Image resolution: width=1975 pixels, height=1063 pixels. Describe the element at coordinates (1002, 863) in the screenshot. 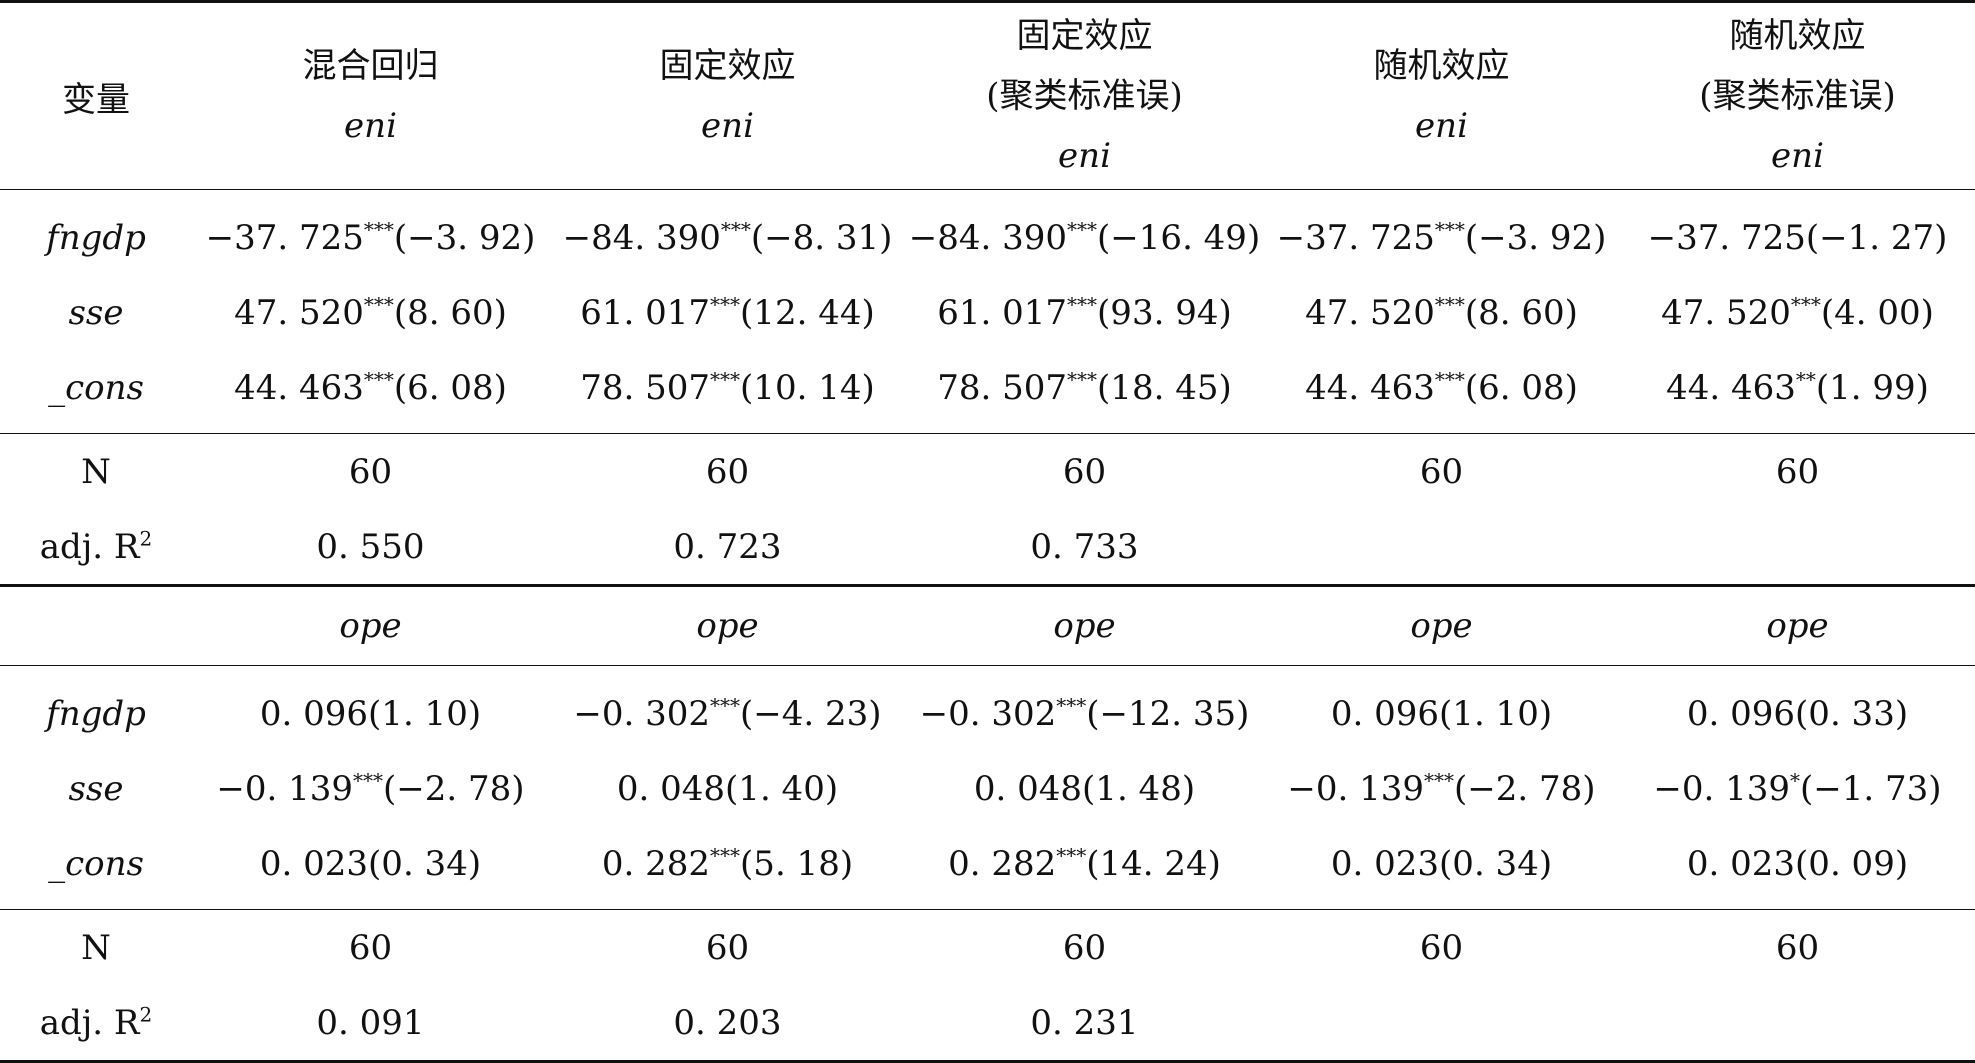

I see `coef-value: 0. 282` at that location.